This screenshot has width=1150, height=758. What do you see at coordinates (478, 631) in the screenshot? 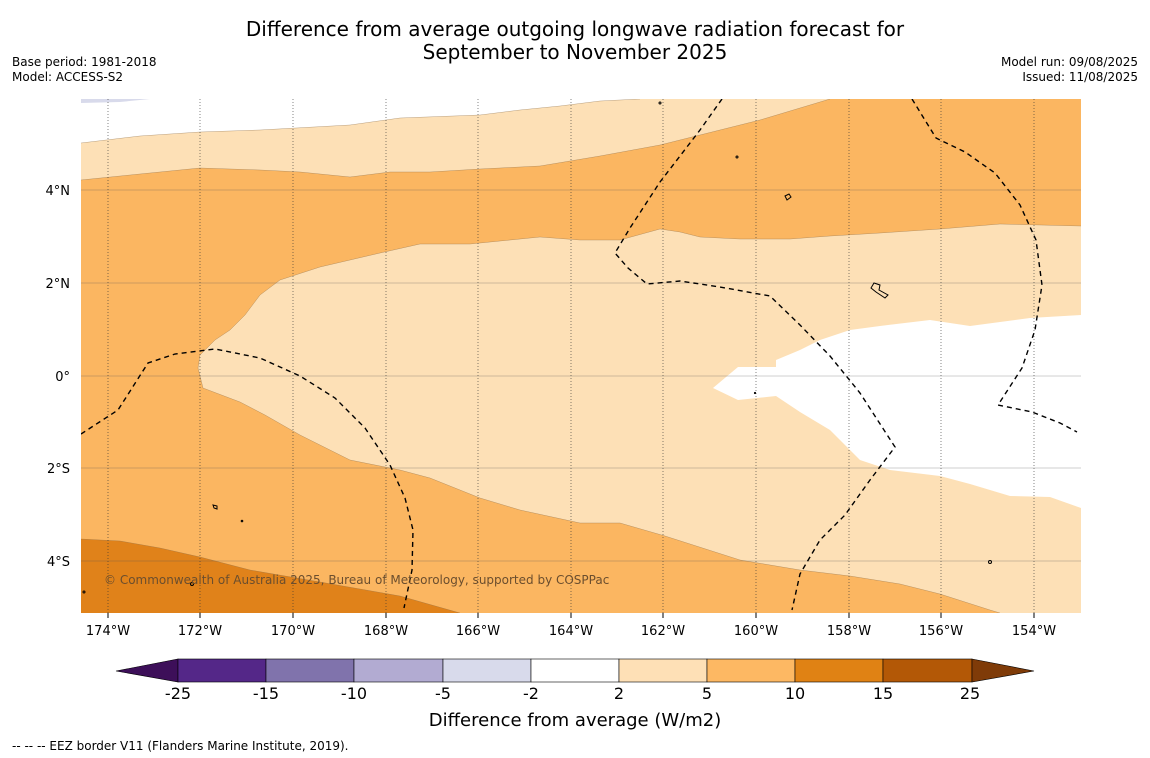
I see `lon-label: 166°W` at bounding box center [478, 631].